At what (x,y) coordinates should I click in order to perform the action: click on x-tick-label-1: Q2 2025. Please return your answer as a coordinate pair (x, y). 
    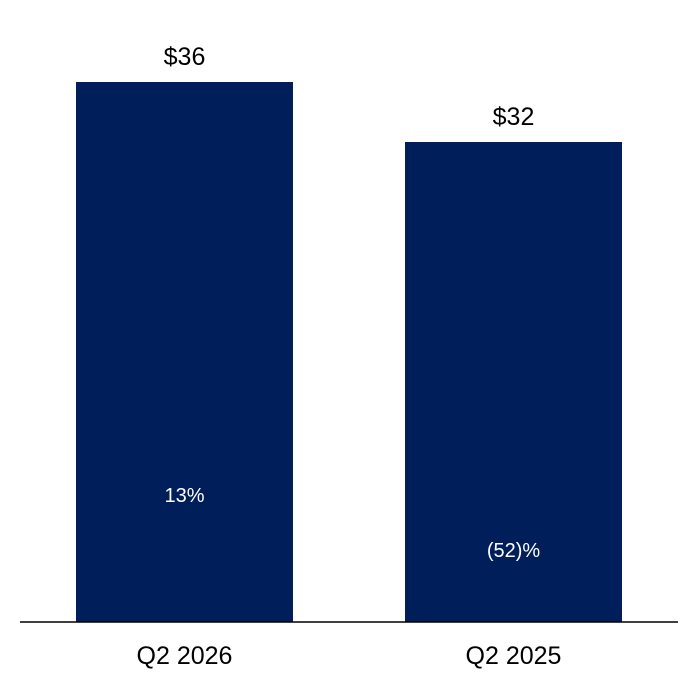
    Looking at the image, I should click on (514, 656).